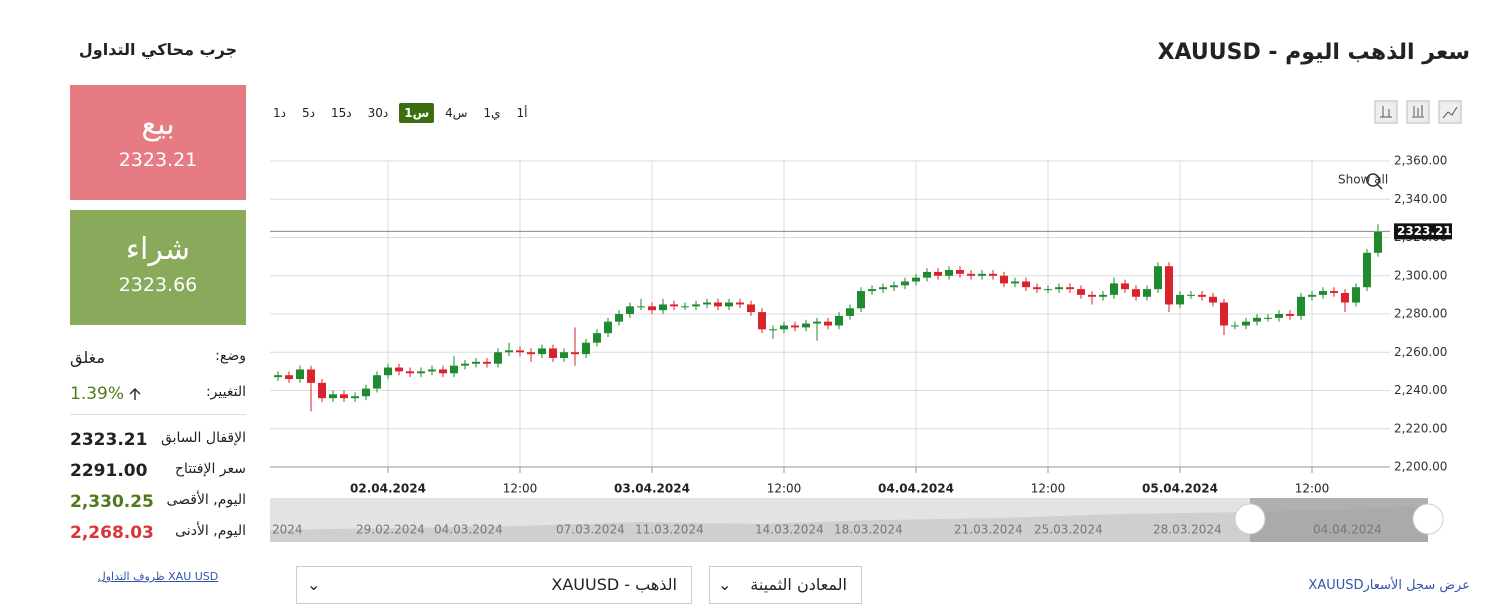  I want to click on change-value-wrap: 1.39%, so click(106, 394).